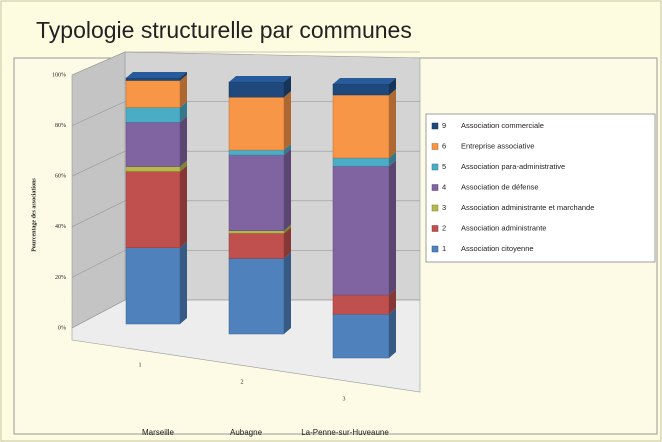 This screenshot has height=442, width=662. Describe the element at coordinates (62, 328) in the screenshot. I see `y-tick-label: 0%` at that location.